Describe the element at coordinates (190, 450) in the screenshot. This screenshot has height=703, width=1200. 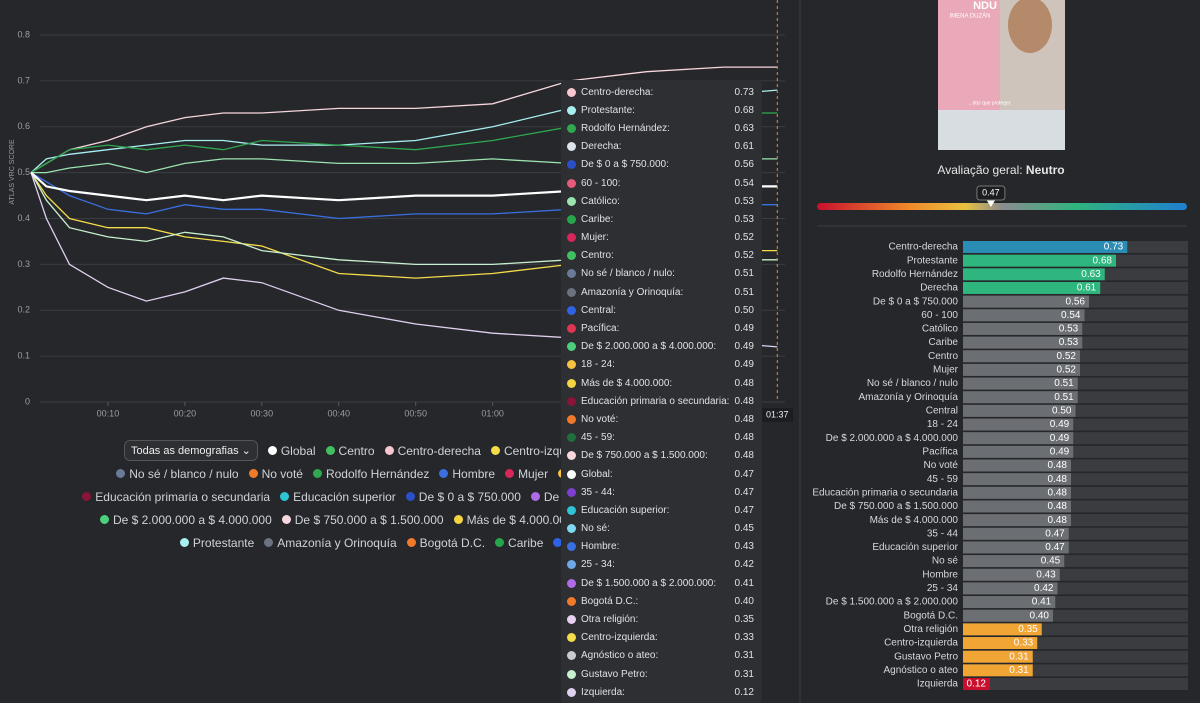
I see `demographic-dropdown: Todas as demografias ⌄` at that location.